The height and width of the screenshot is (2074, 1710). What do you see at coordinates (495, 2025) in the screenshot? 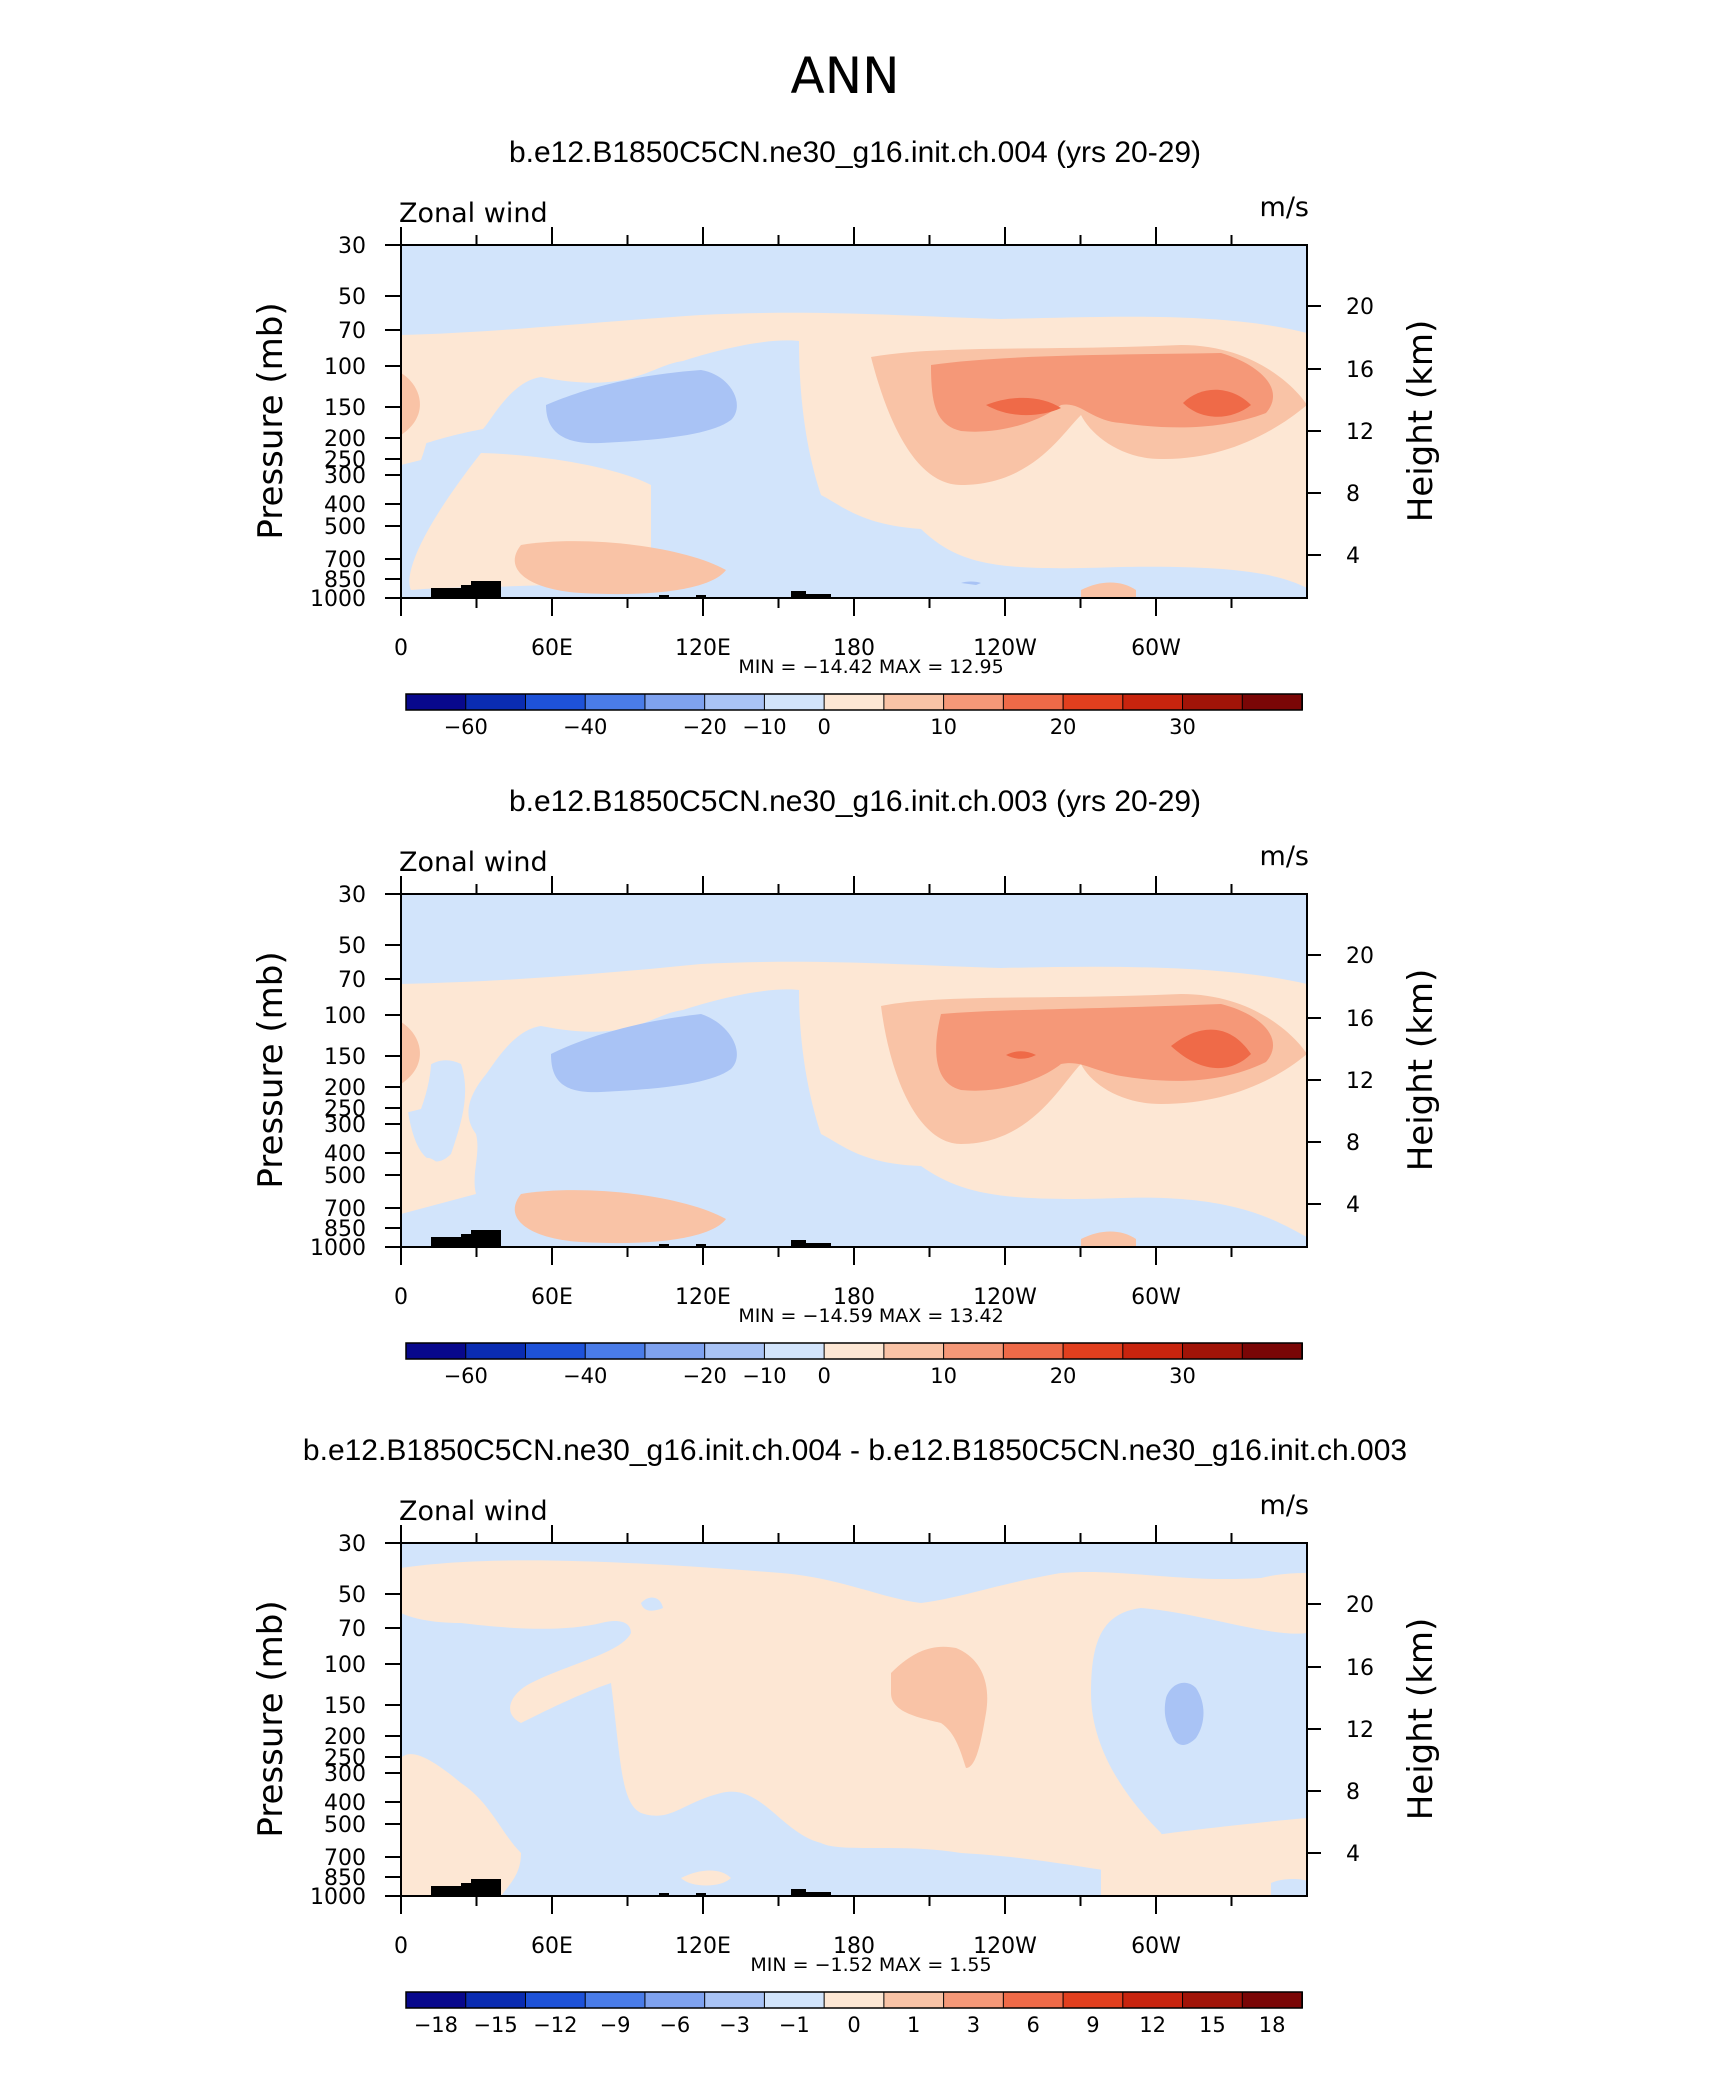
I see `colorbar-label: −15` at bounding box center [495, 2025].